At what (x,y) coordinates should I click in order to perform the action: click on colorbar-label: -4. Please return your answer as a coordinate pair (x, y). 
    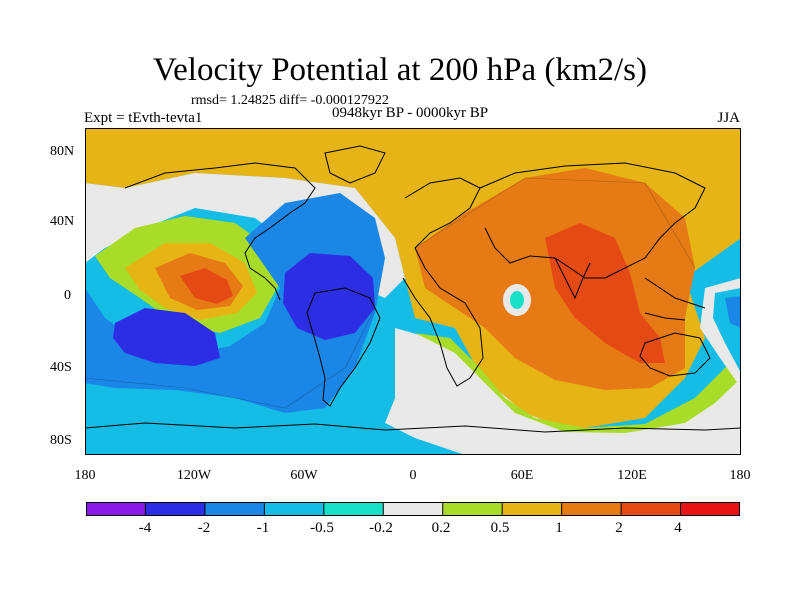
    Looking at the image, I should click on (145, 528).